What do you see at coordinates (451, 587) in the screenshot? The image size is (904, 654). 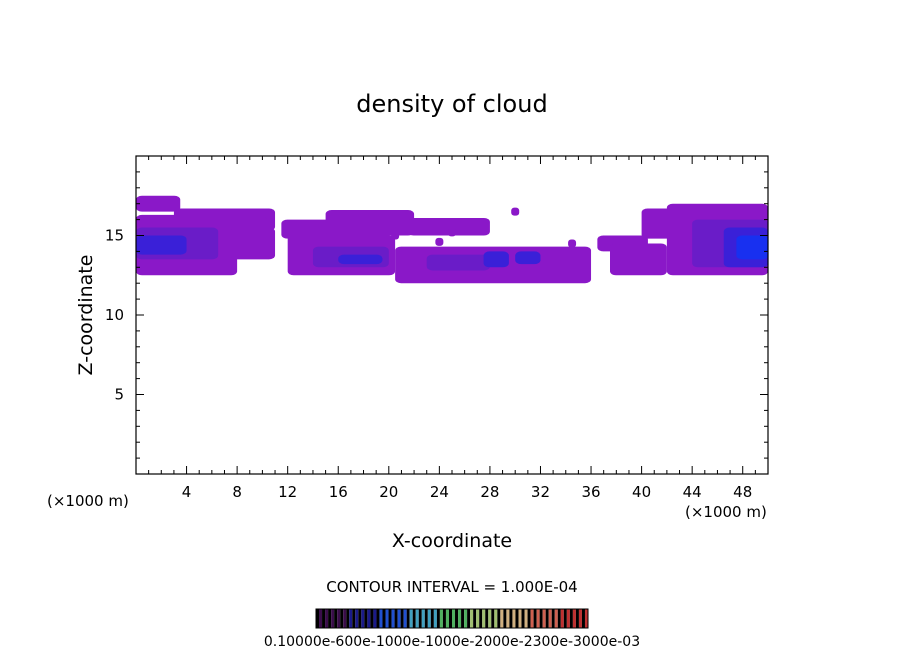 I see `contour-interval: CONTOUR INTERVAL = 1.000E-04` at bounding box center [451, 587].